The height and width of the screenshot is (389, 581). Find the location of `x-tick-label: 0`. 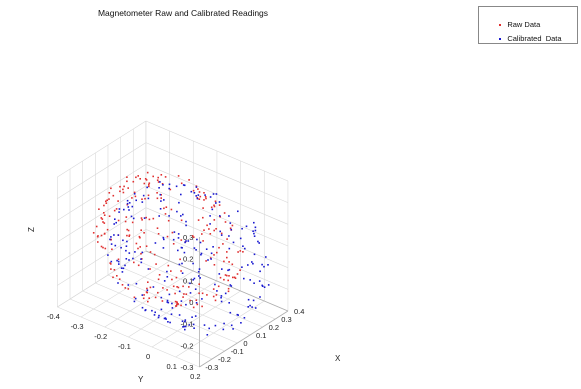

x-tick-label: 0 is located at coordinates (245, 343).